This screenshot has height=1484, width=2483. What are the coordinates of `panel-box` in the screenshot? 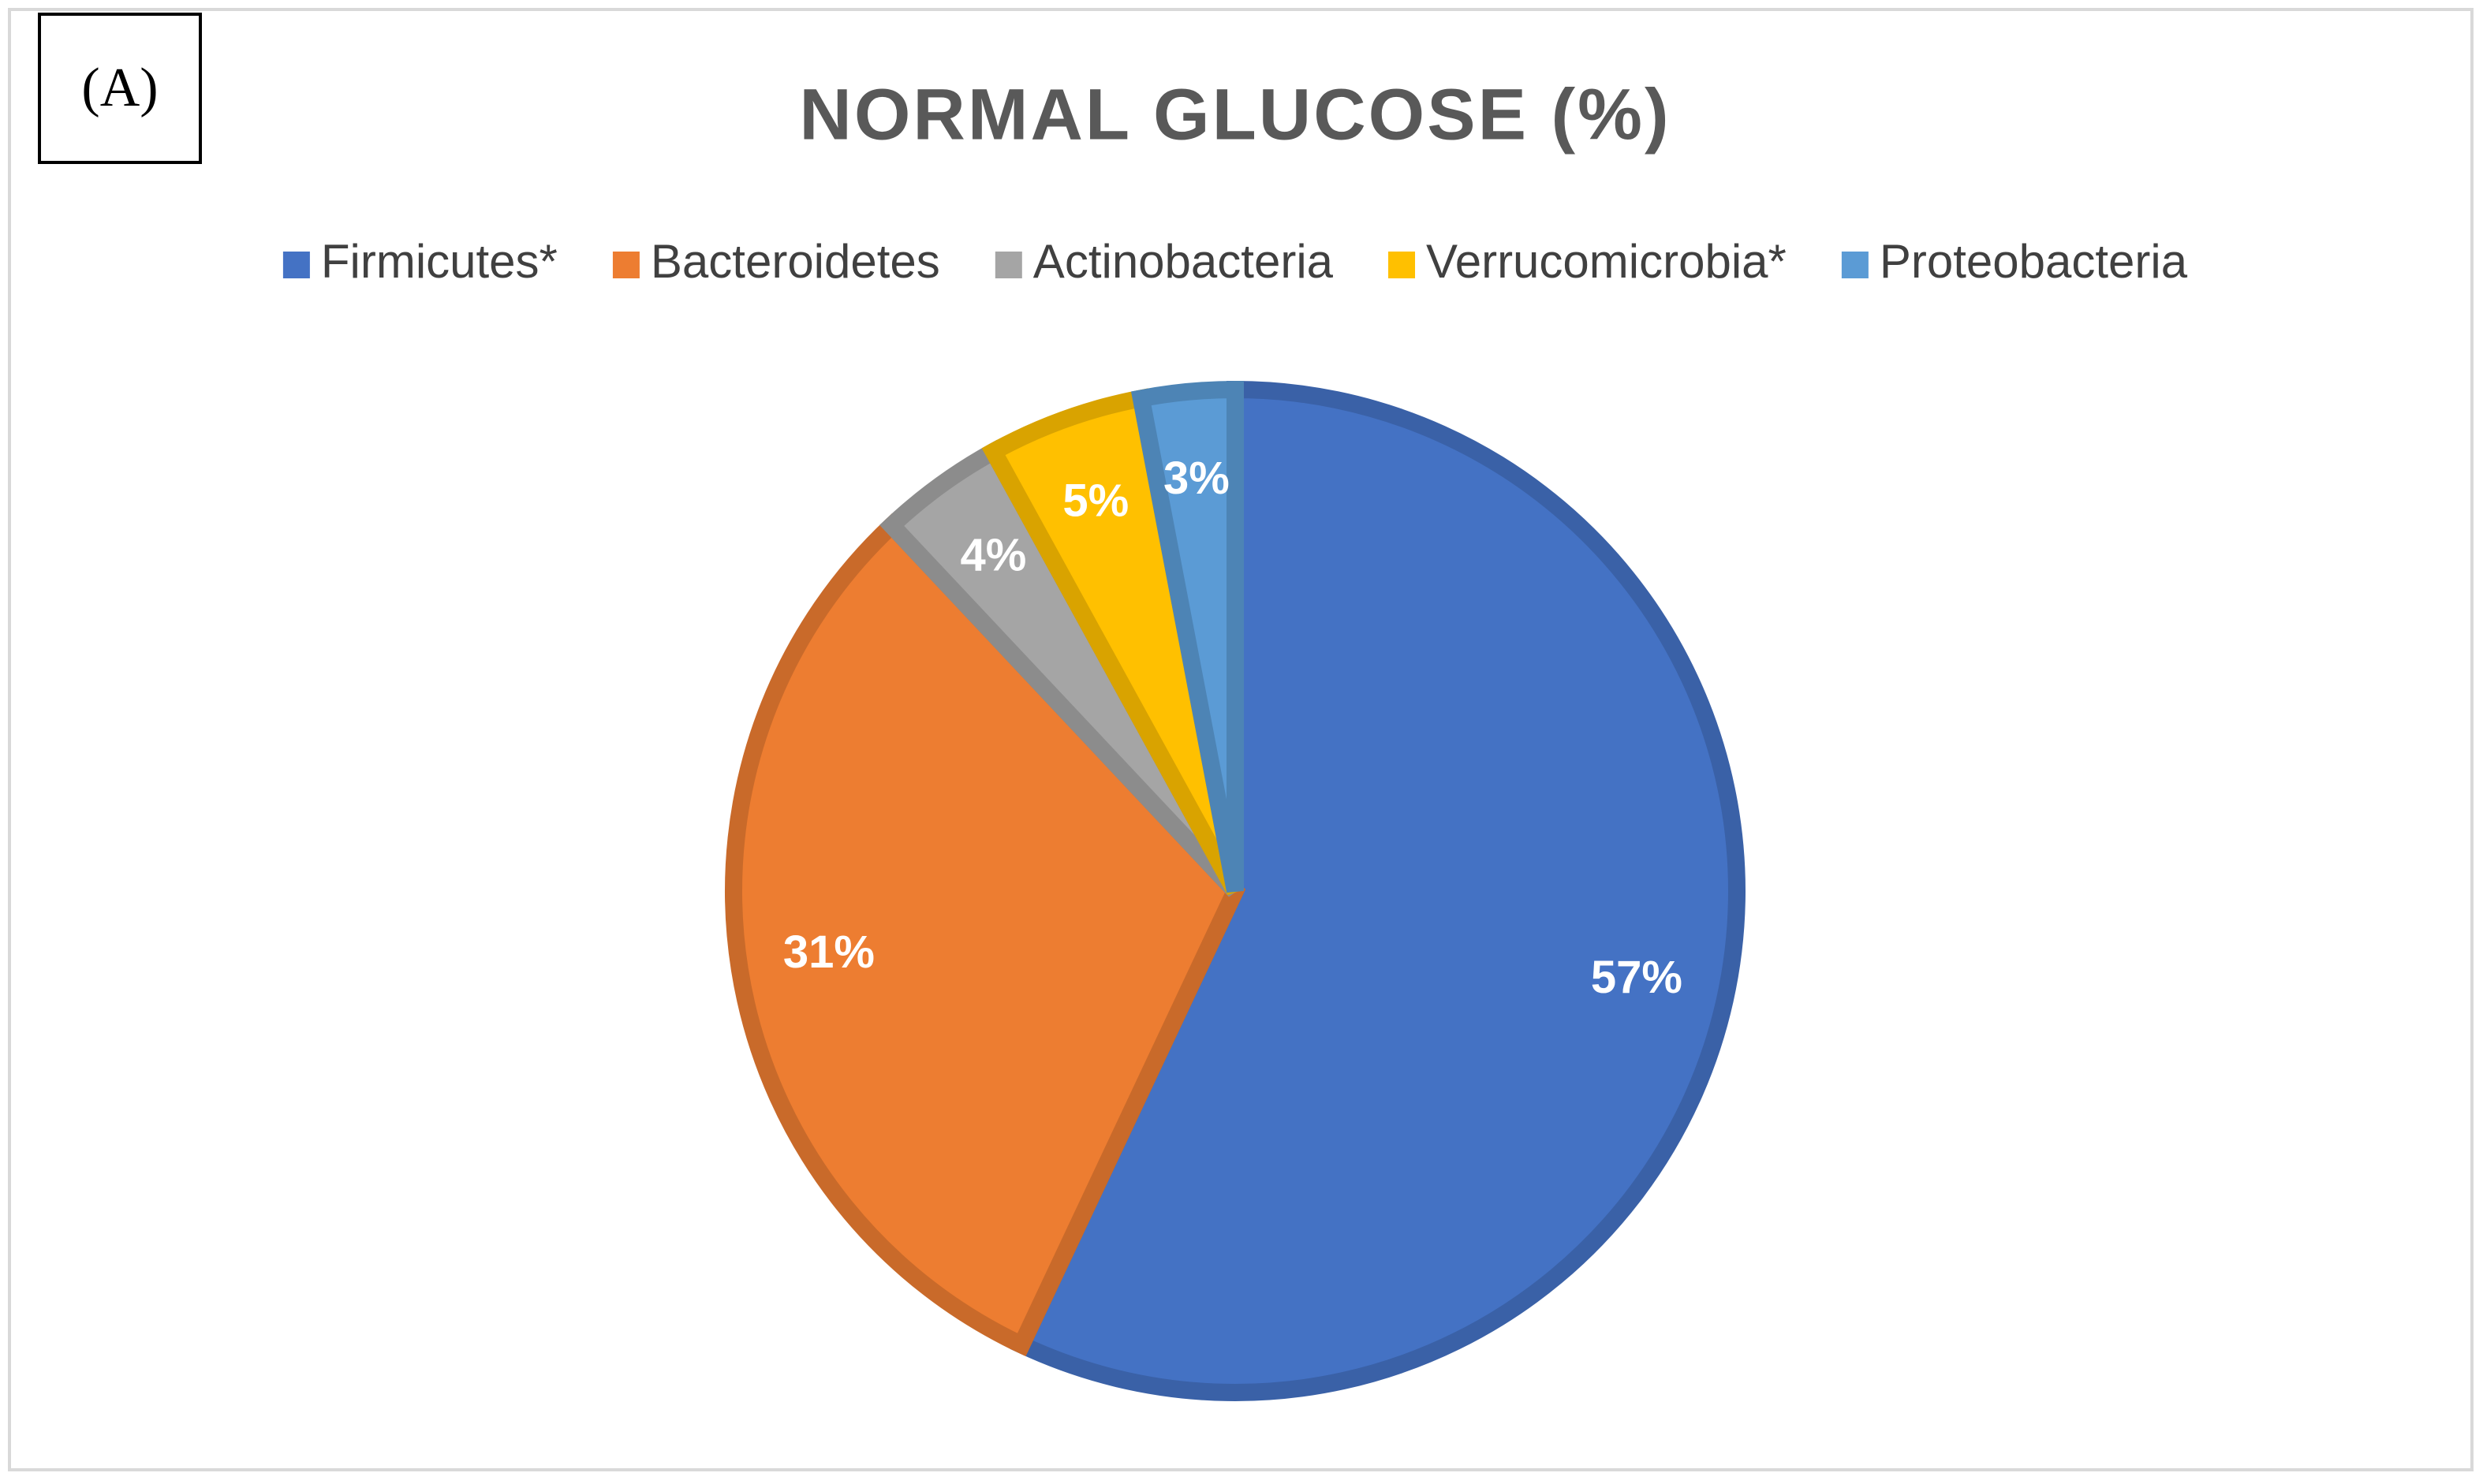 It's located at (120, 88).